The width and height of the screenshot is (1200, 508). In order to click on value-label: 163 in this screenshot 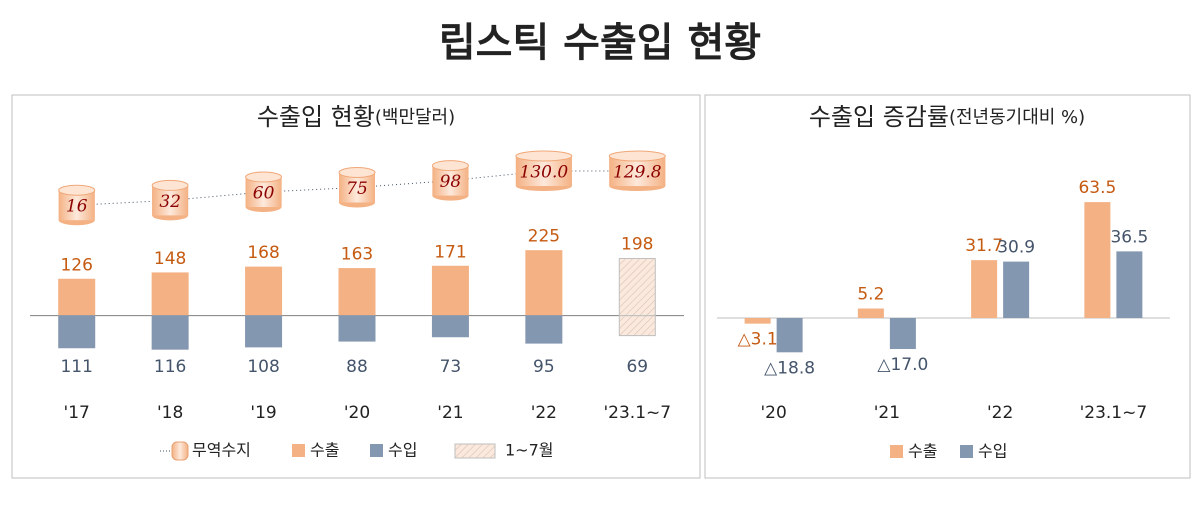, I will do `click(357, 255)`.